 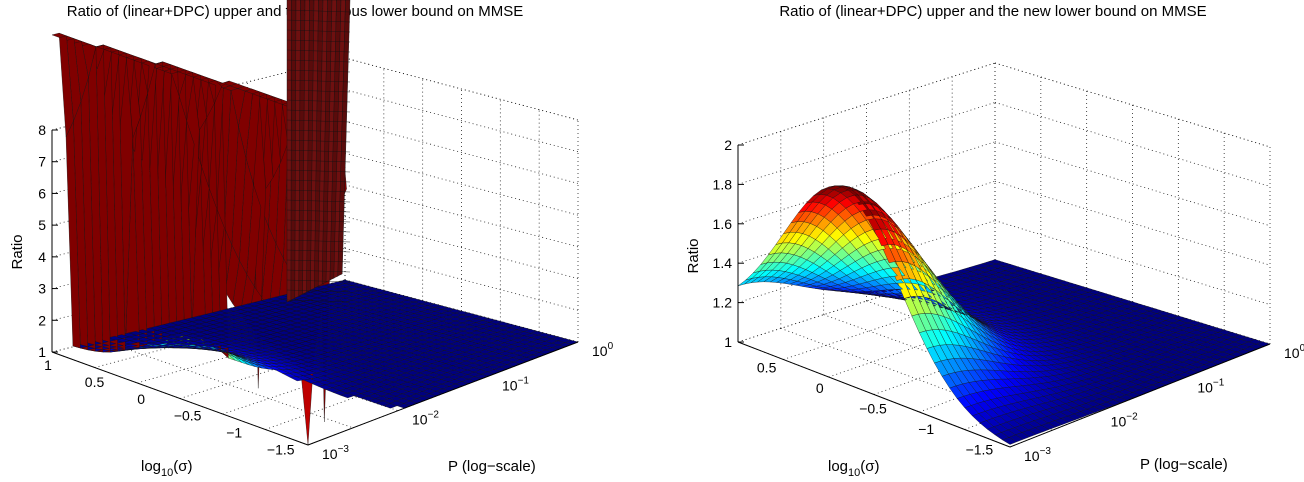 I want to click on sigma-axis-label: log10(σ), so click(x=167, y=468).